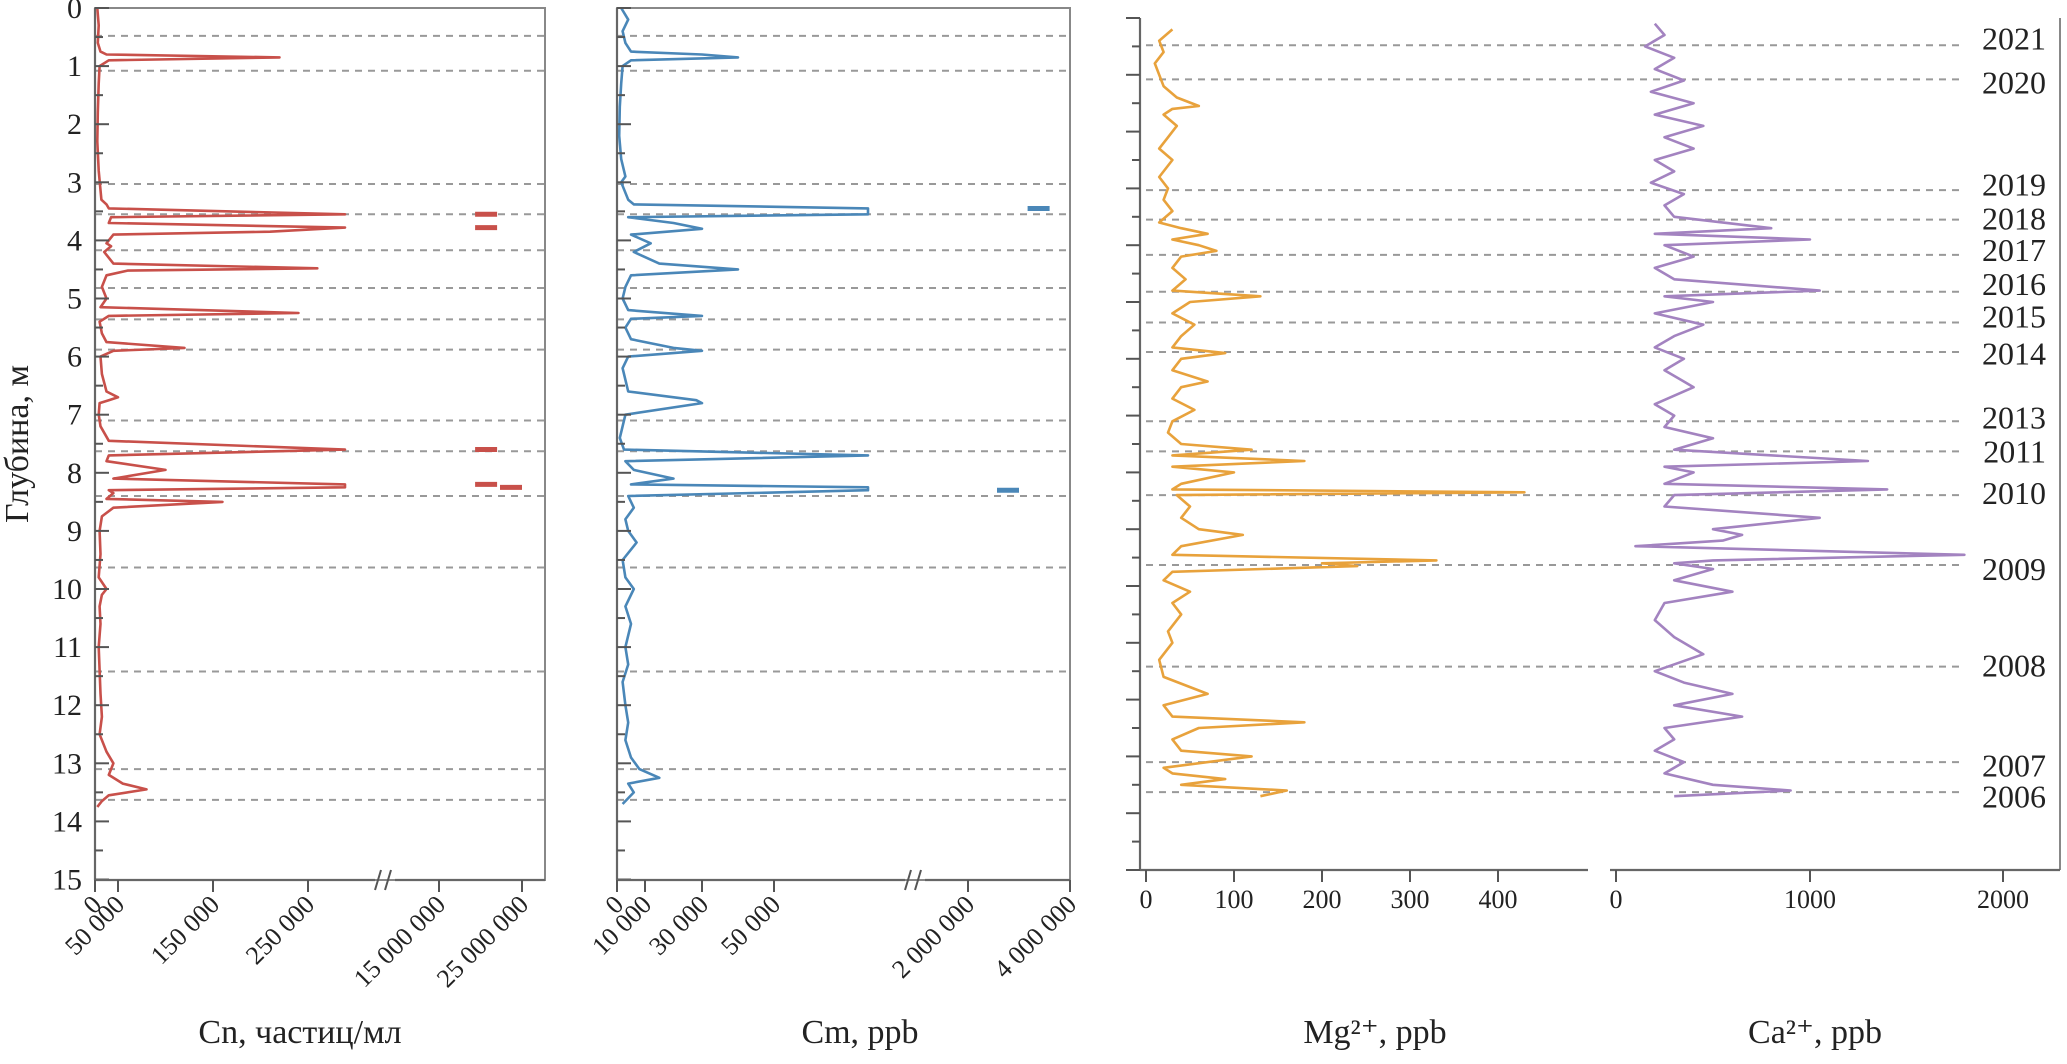 This screenshot has height=1064, width=2067. What do you see at coordinates (74, 124) in the screenshot?
I see `depth-tick-label: 2` at bounding box center [74, 124].